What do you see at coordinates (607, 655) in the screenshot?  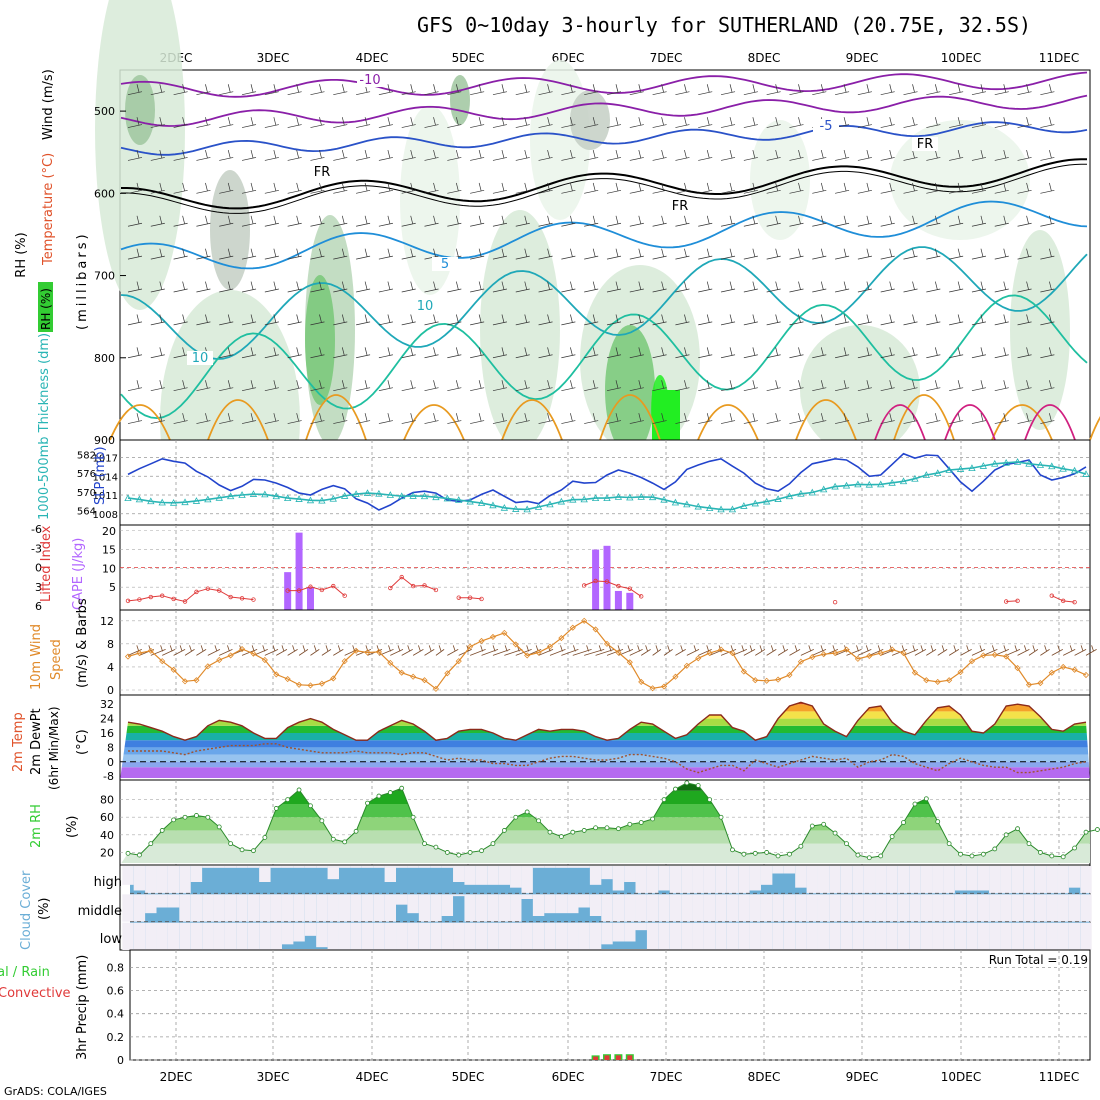 I see `wind10m-line` at bounding box center [607, 655].